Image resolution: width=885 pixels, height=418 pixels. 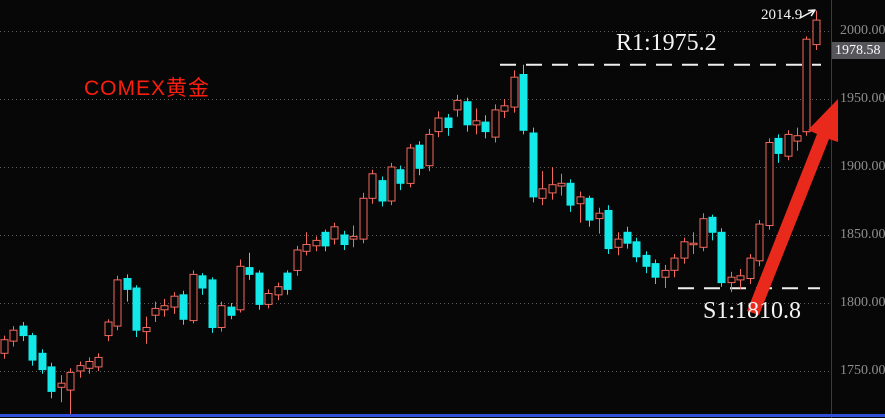 What do you see at coordinates (862, 234) in the screenshot?
I see `axis-tick-label: 1850.00` at bounding box center [862, 234].